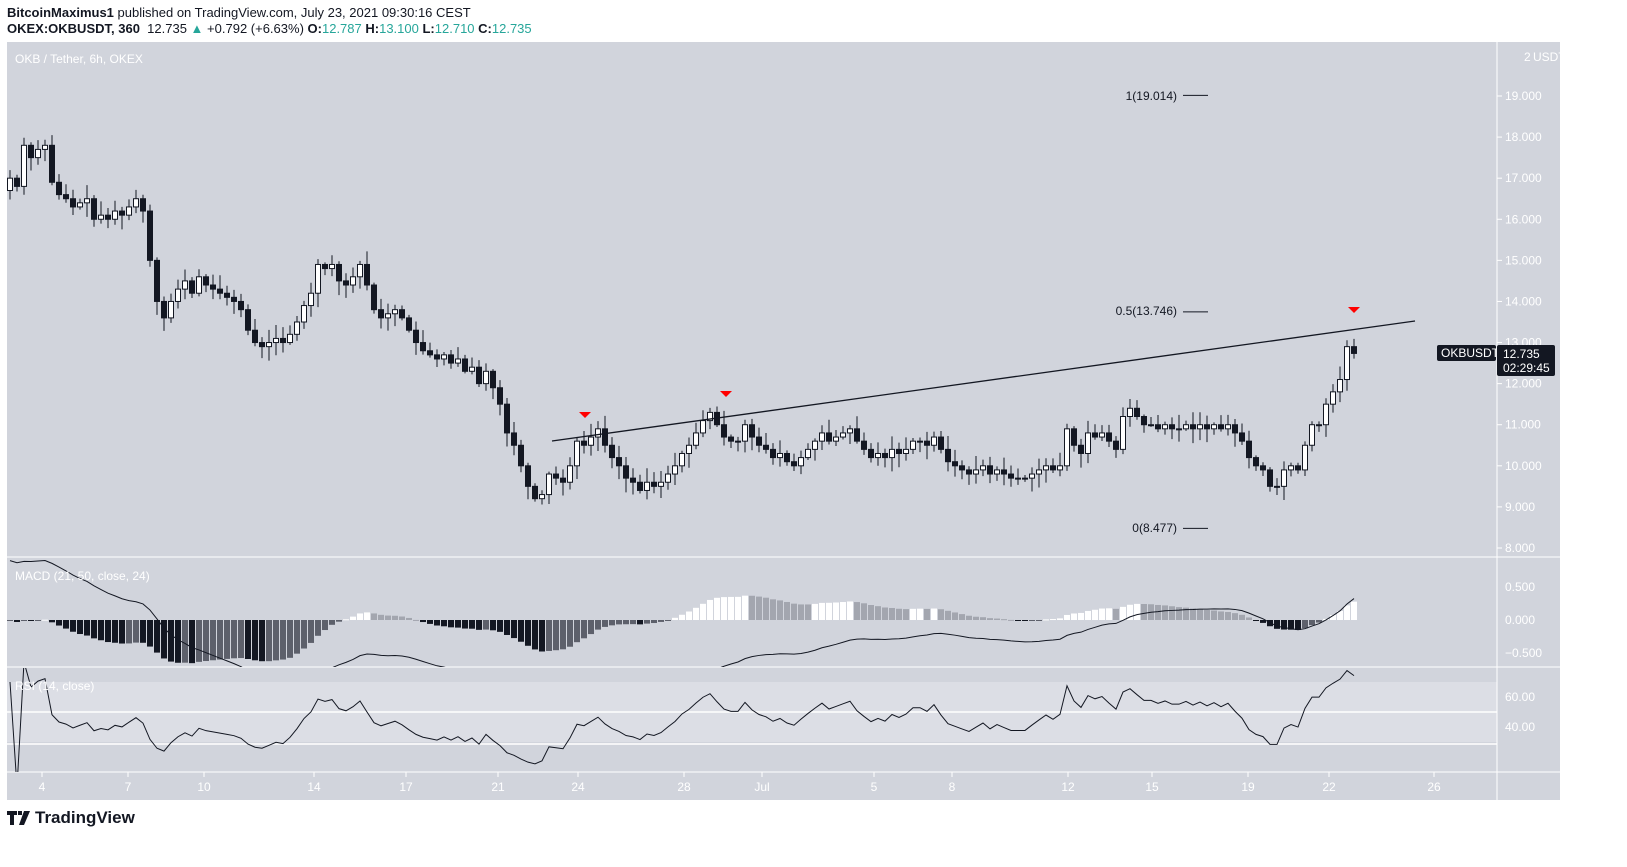 This screenshot has height=867, width=1627. What do you see at coordinates (85, 817) in the screenshot?
I see `brand-name: TradingView` at bounding box center [85, 817].